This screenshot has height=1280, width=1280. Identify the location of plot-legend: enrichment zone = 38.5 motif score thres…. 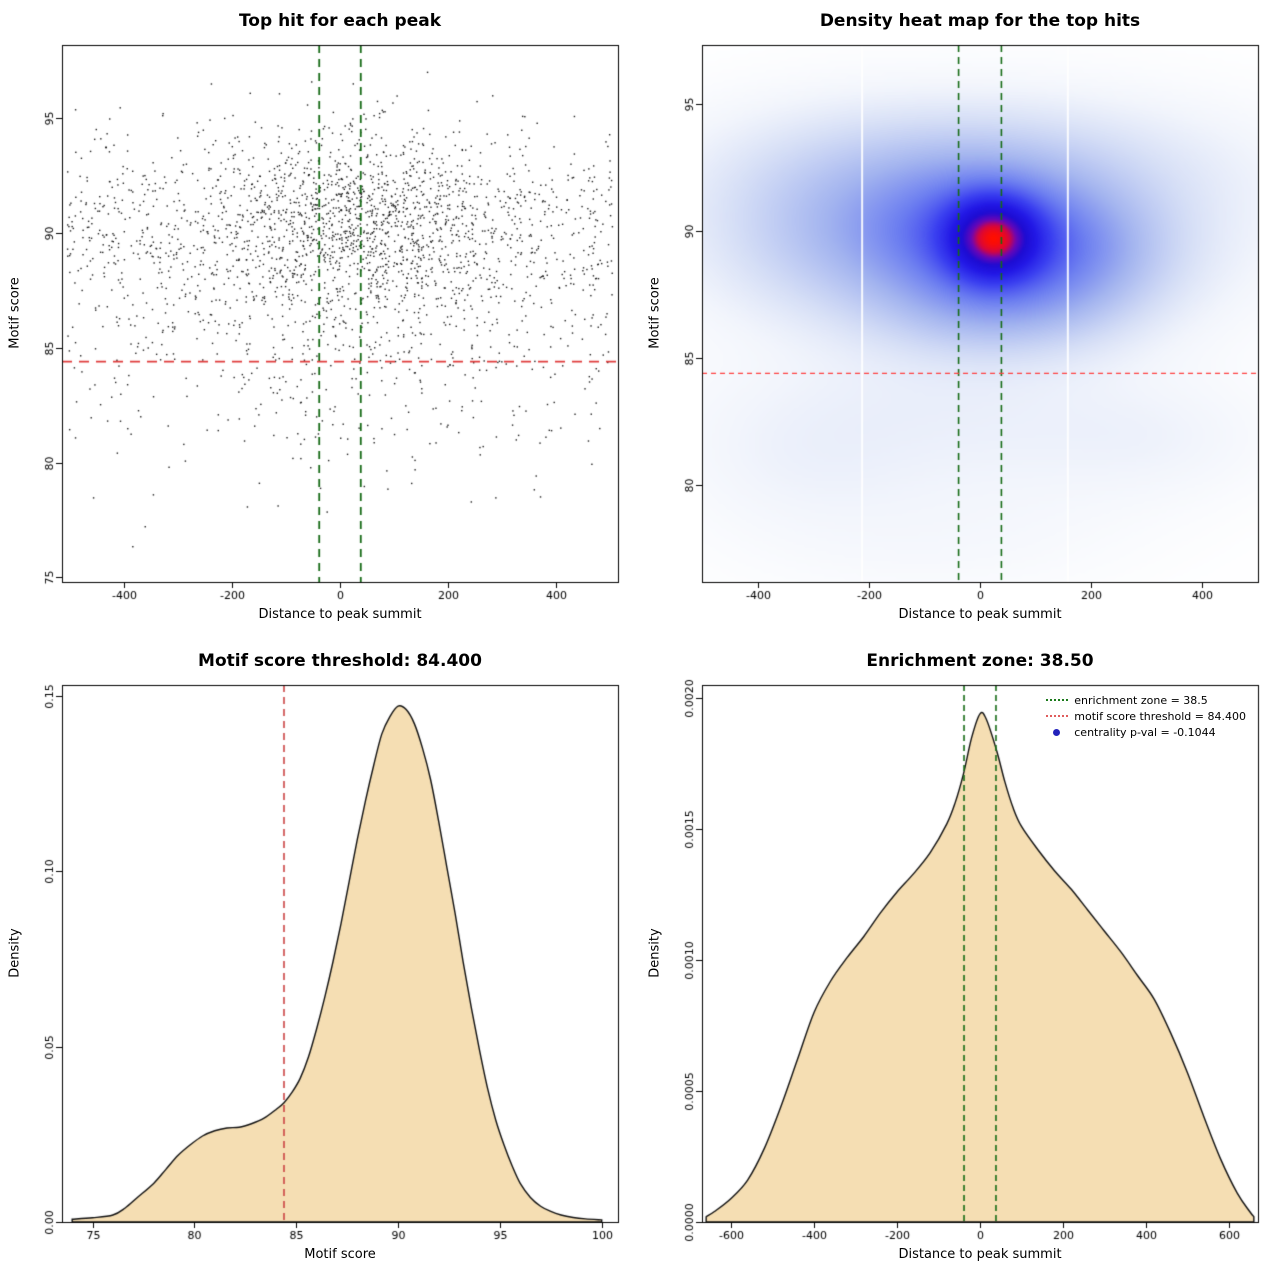
(1146, 716).